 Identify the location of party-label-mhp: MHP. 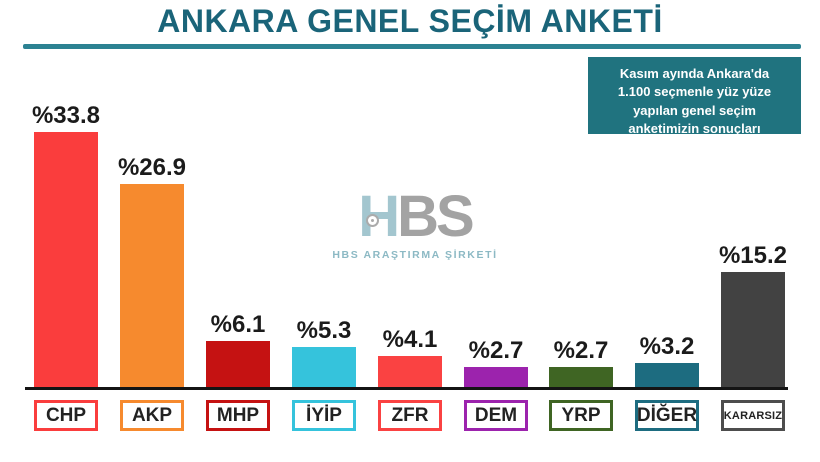
(238, 415).